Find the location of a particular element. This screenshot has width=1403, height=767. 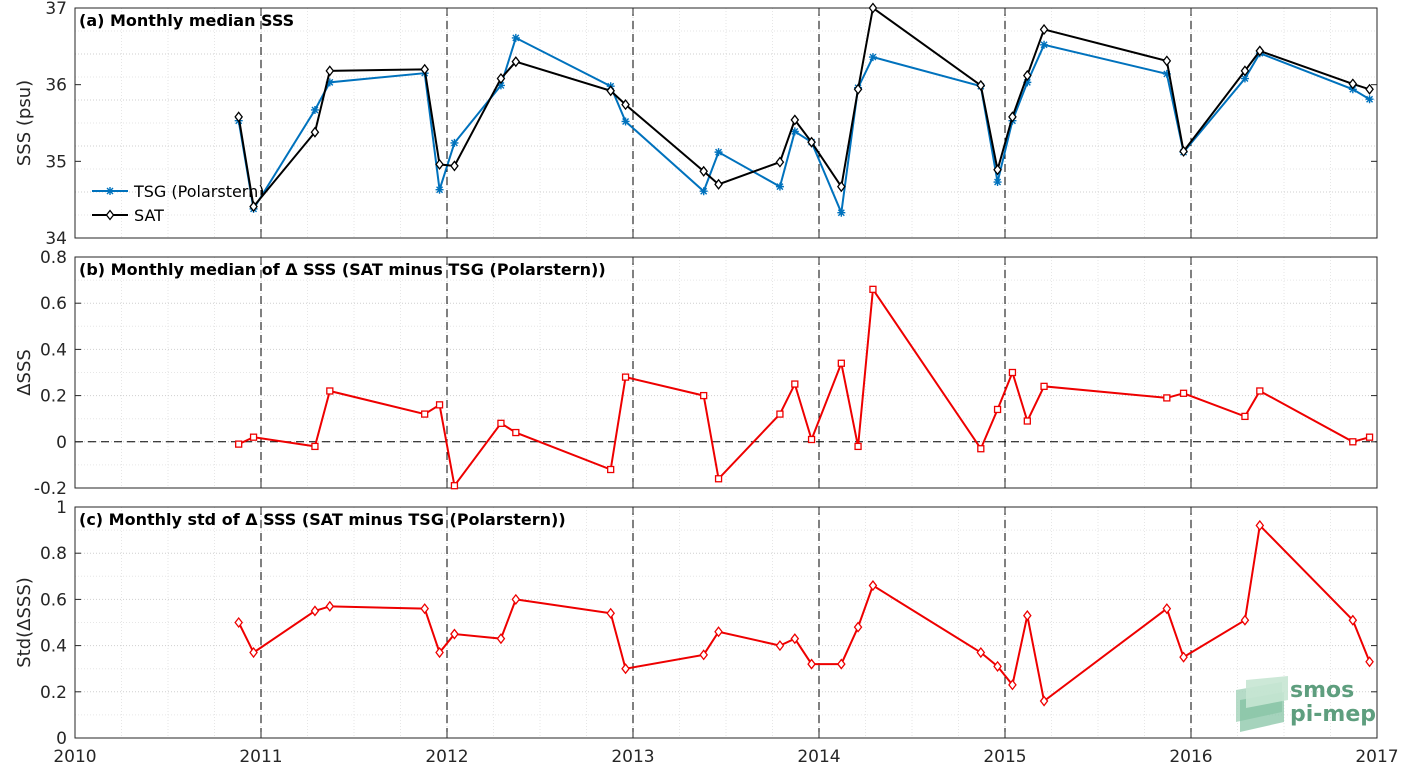

xtick-label: 2012 is located at coordinates (446, 757).